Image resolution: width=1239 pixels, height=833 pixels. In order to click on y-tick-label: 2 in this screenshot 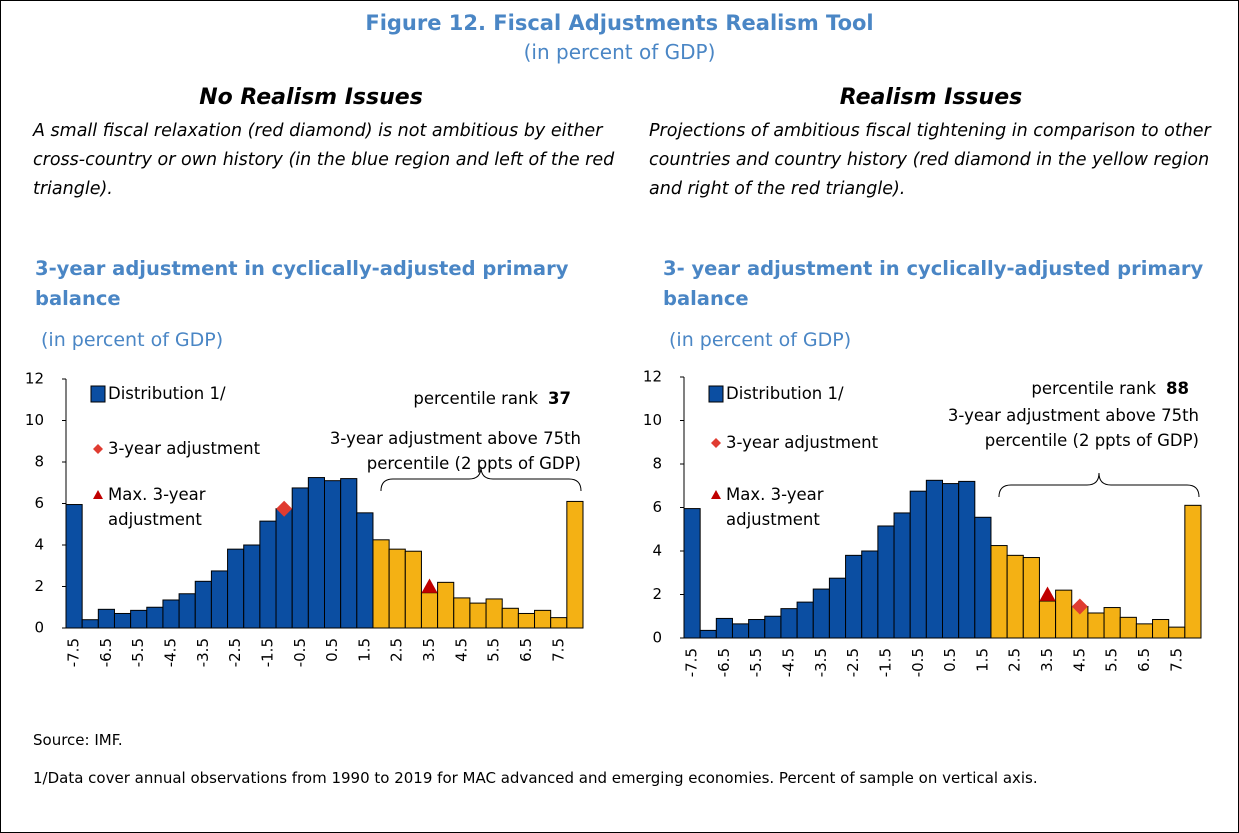, I will do `click(657, 594)`.